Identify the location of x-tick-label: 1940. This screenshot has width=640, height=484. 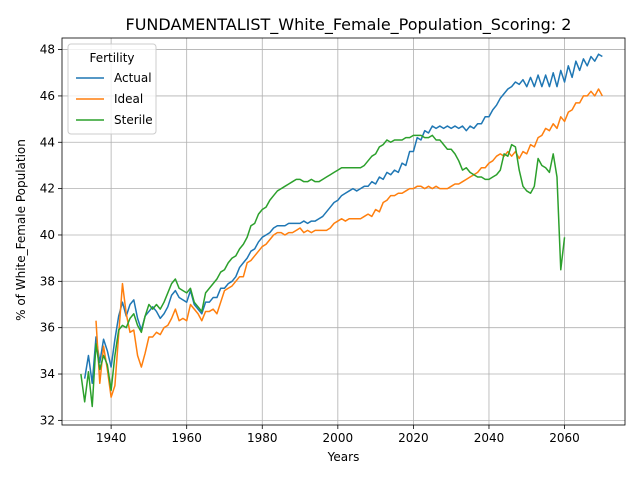
(111, 438).